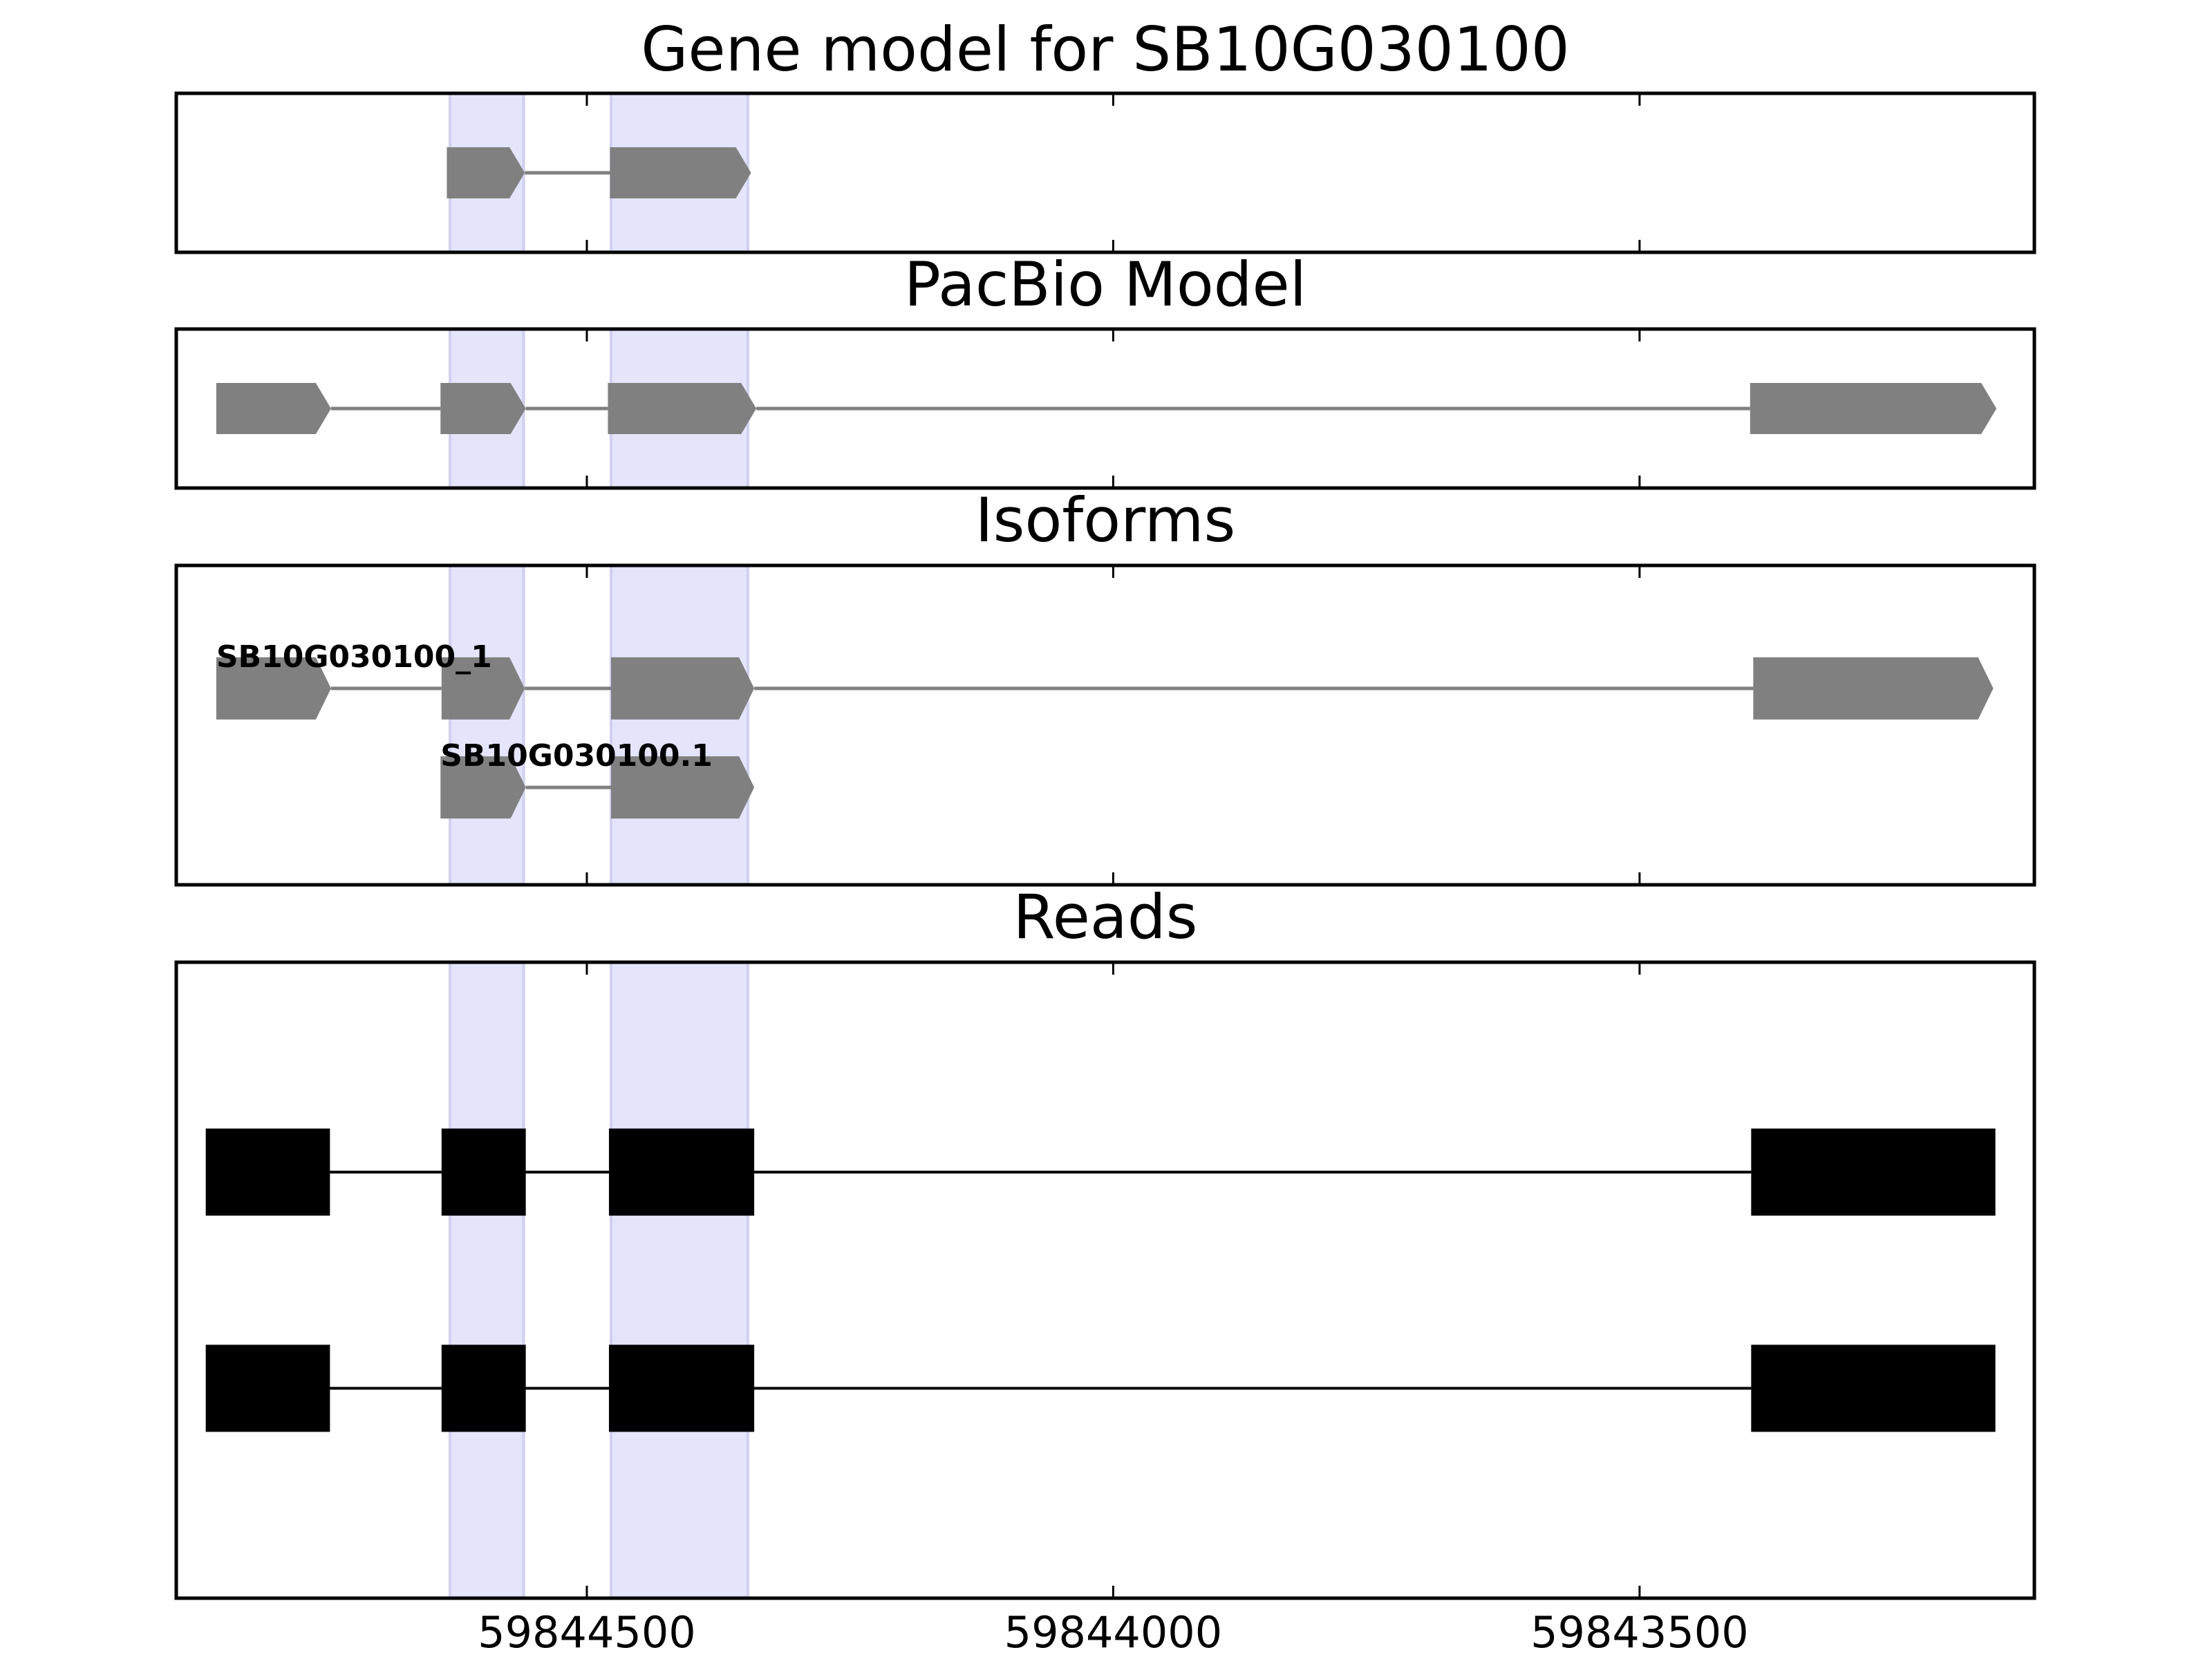  Describe the element at coordinates (587, 1633) in the screenshot. I see `x-tick-label: 59844500` at that location.